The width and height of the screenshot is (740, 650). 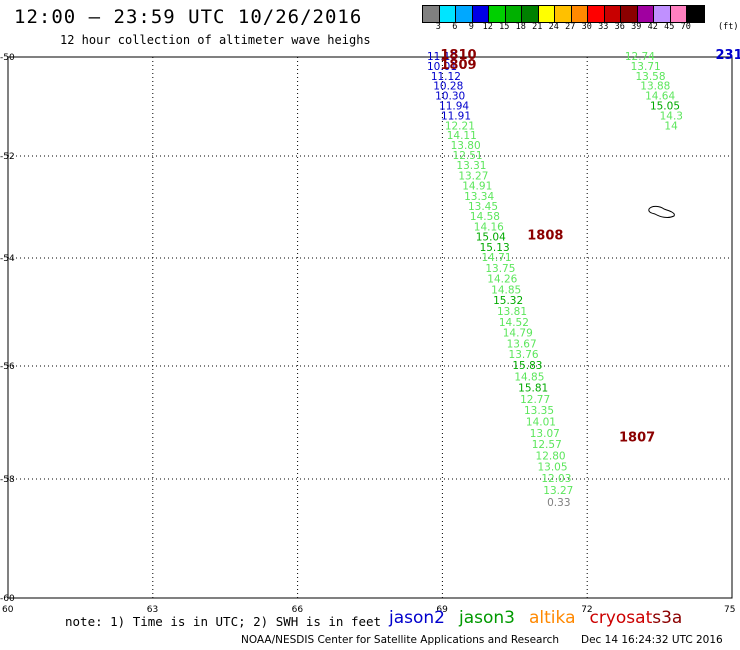 I want to click on color-scale-label: 3, so click(x=438, y=27).